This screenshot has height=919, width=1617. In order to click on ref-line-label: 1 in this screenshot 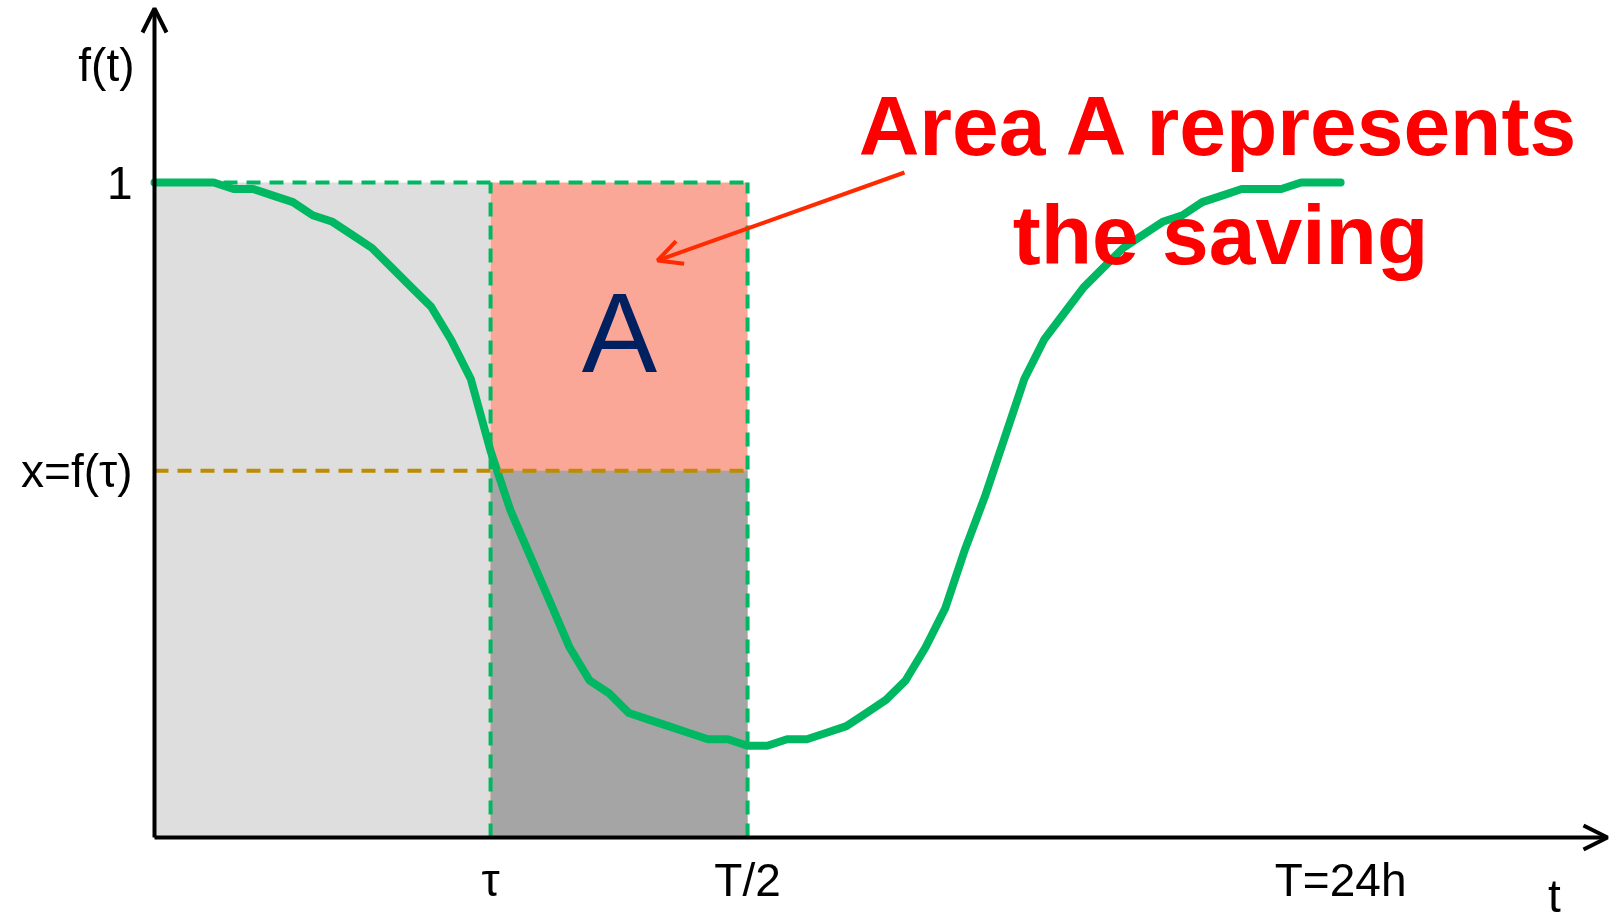, I will do `click(119, 182)`.